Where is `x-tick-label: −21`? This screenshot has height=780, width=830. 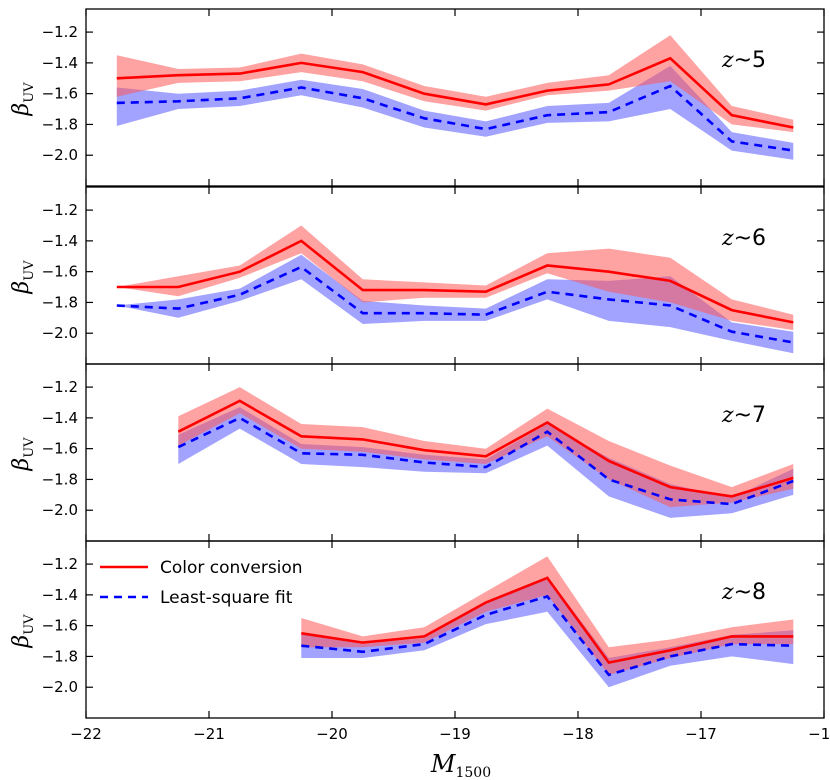 x-tick-label: −21 is located at coordinates (209, 734).